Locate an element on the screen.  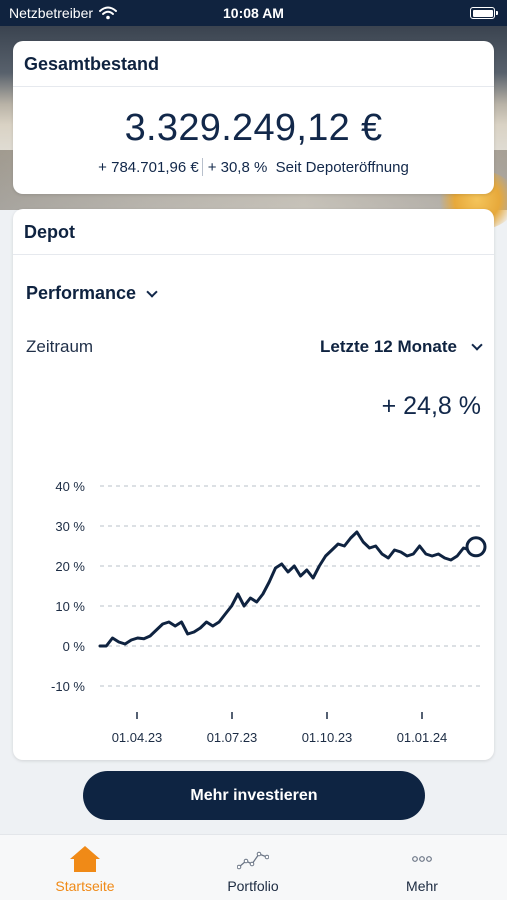
view-selector: Performance is located at coordinates (92, 293).